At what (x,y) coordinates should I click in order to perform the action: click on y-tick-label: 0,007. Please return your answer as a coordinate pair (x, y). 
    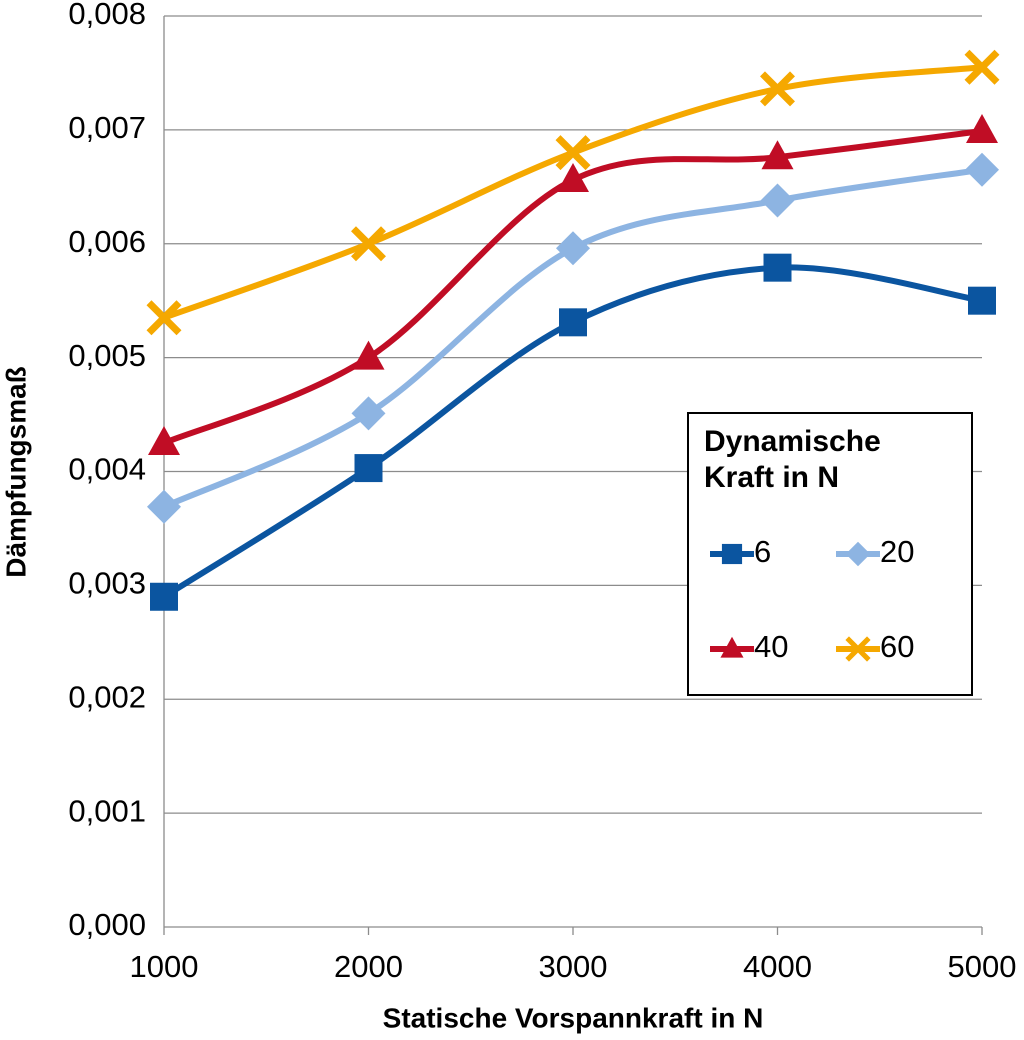
    Looking at the image, I should click on (107, 127).